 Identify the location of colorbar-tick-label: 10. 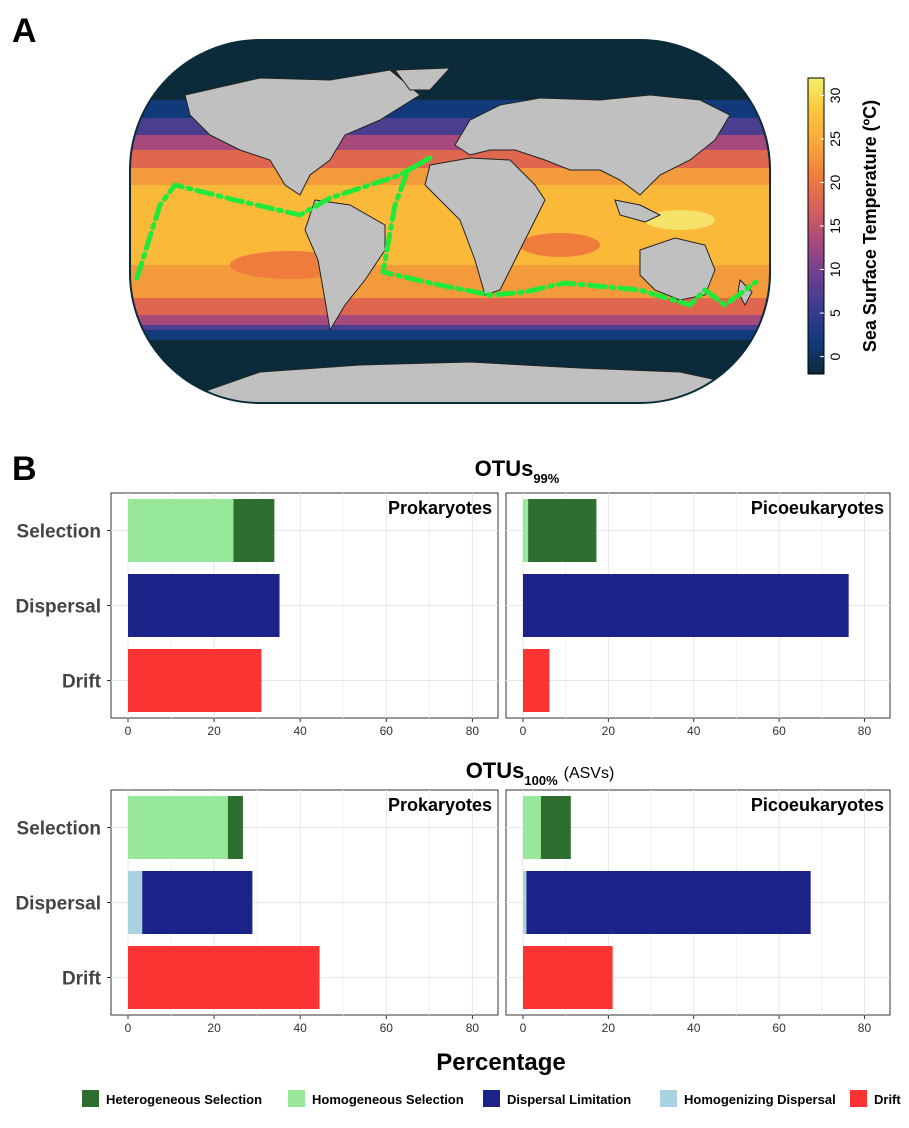
(835, 270).